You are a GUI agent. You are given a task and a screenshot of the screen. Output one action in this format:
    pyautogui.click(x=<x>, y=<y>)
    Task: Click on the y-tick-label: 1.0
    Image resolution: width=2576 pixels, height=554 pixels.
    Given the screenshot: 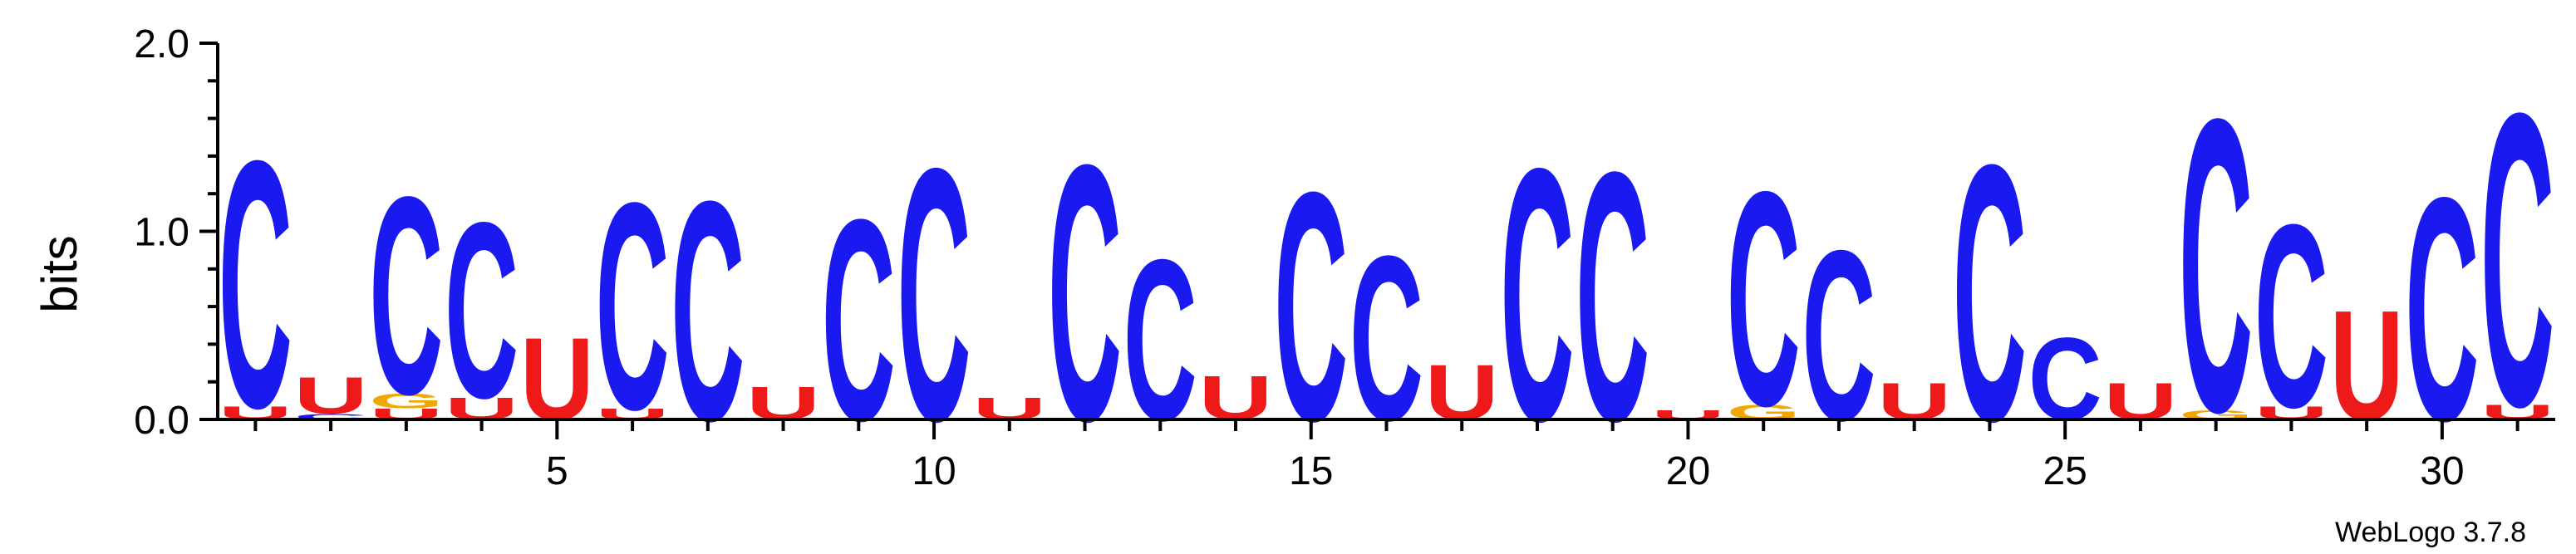 What is the action you would take?
    pyautogui.click(x=161, y=233)
    